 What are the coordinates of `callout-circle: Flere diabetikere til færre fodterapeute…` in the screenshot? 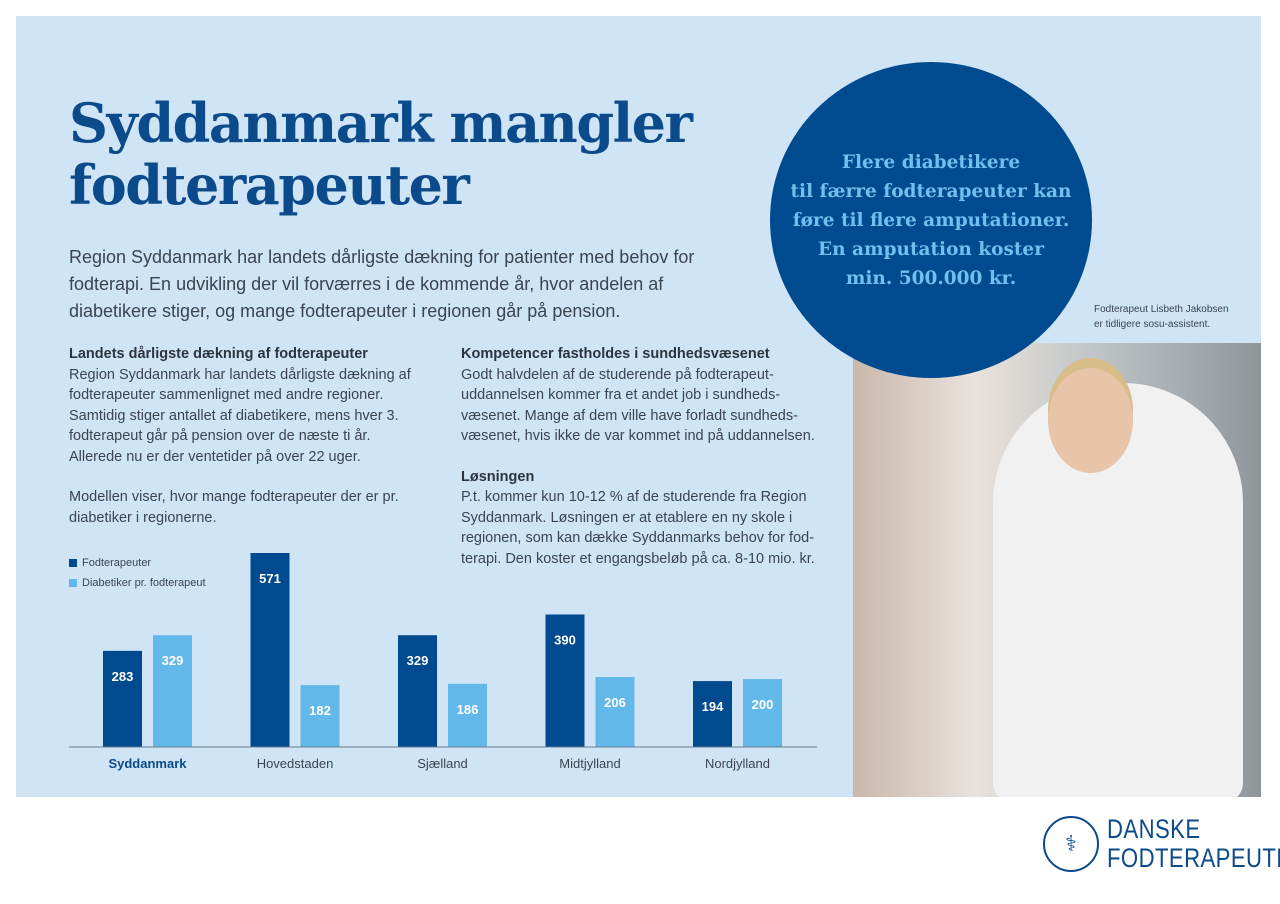 It's located at (931, 220).